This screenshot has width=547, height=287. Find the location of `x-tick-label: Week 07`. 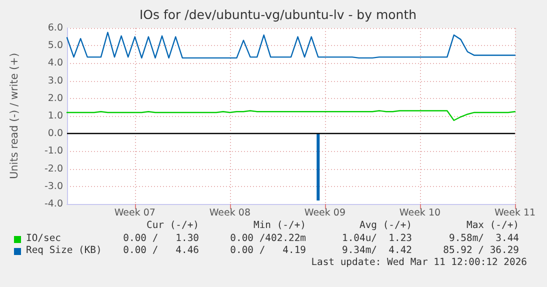

x-tick-label: Week 07 is located at coordinates (135, 213).